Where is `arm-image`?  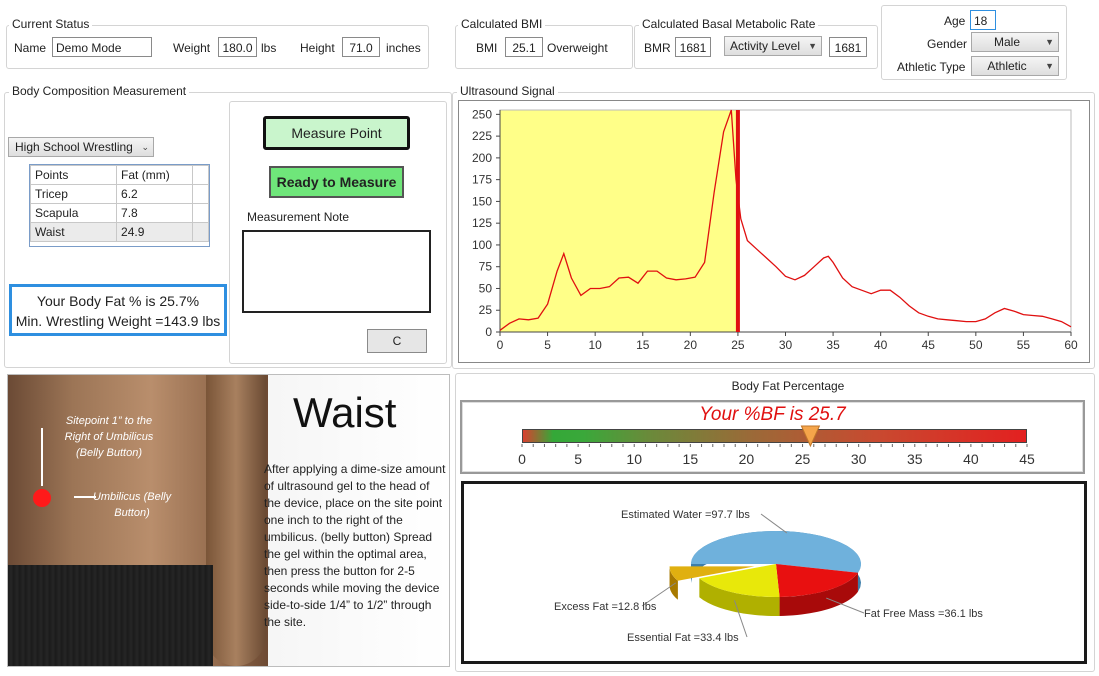
arm-image is located at coordinates (236, 520).